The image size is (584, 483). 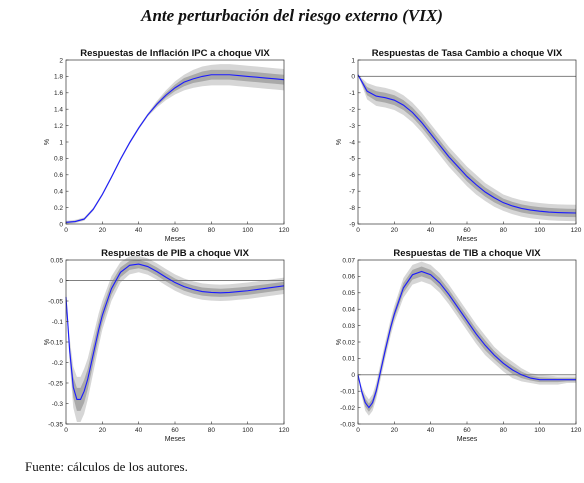 What do you see at coordinates (348, 359) in the screenshot?
I see `y-tick-label: 0.01` at bounding box center [348, 359].